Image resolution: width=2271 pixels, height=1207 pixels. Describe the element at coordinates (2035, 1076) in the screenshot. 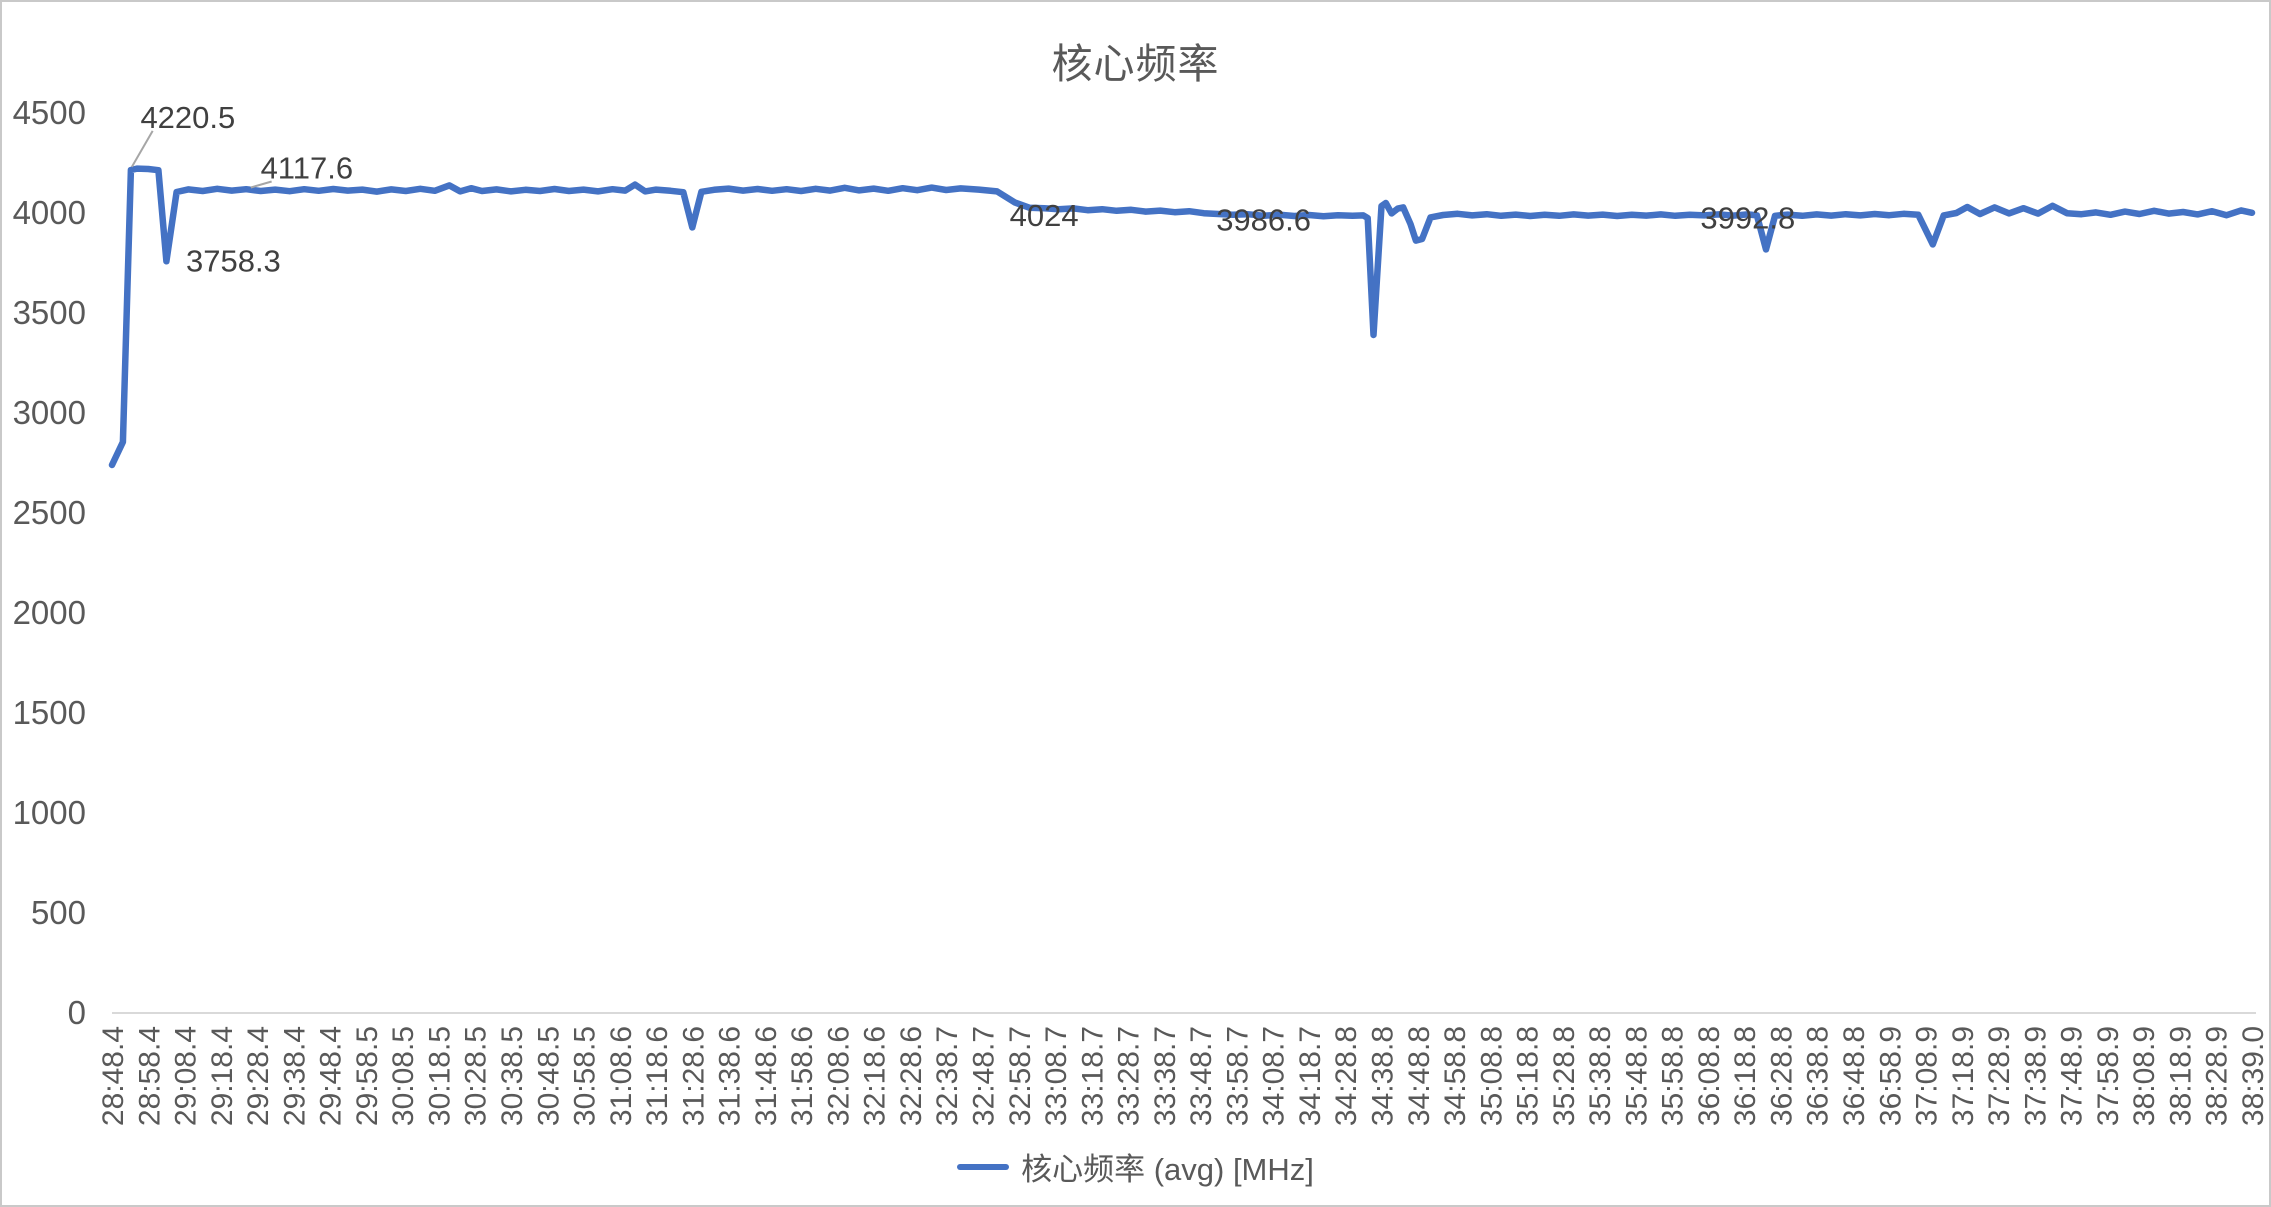

I see `x-tick-label: 37:38.9` at that location.